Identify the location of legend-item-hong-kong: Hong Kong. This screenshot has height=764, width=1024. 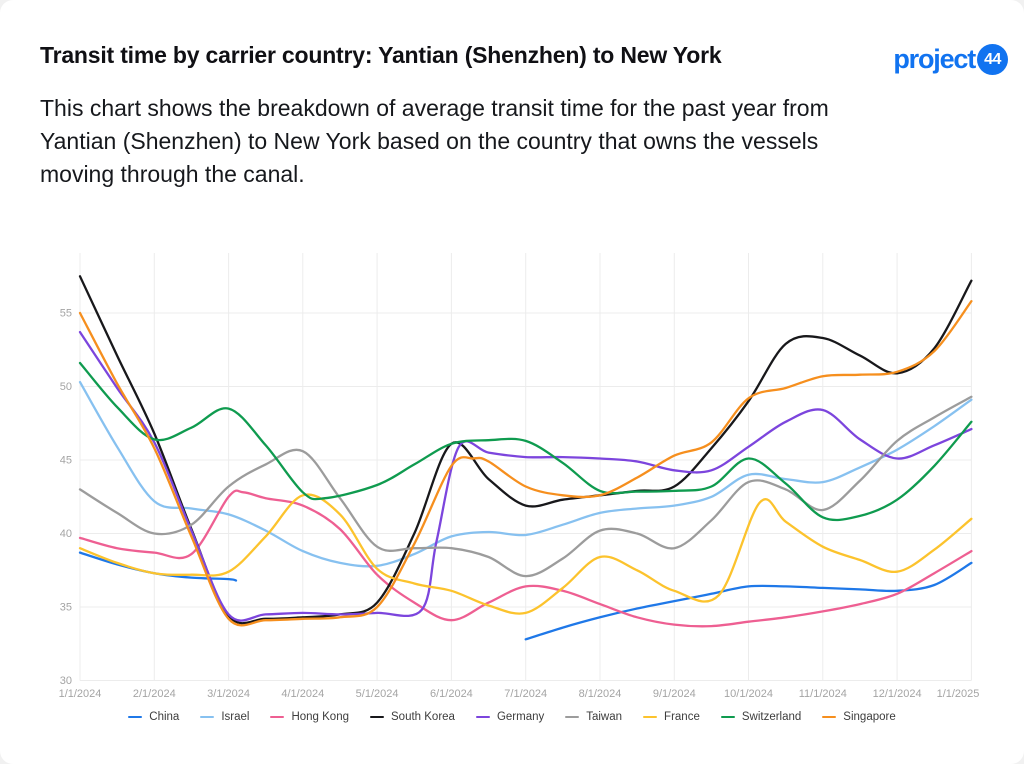
(309, 717).